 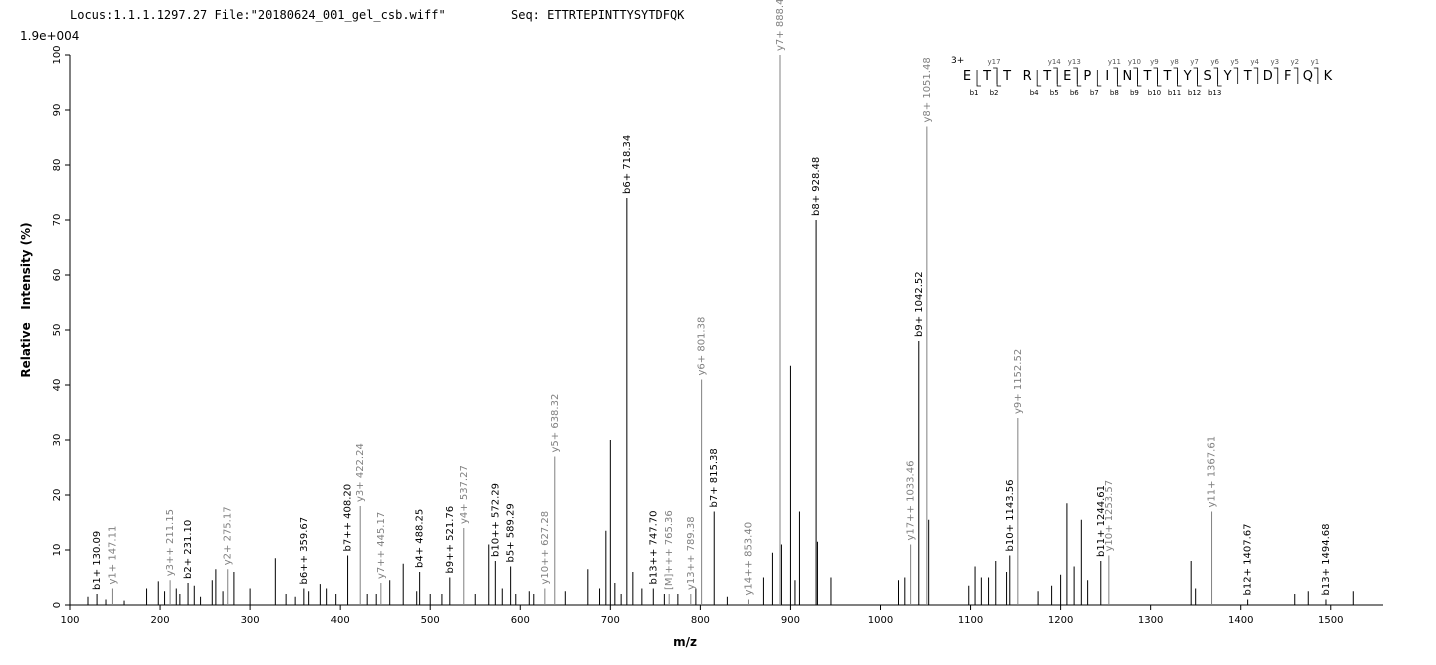 I want to click on peak-label: y2+ 275.17, so click(x=228, y=535).